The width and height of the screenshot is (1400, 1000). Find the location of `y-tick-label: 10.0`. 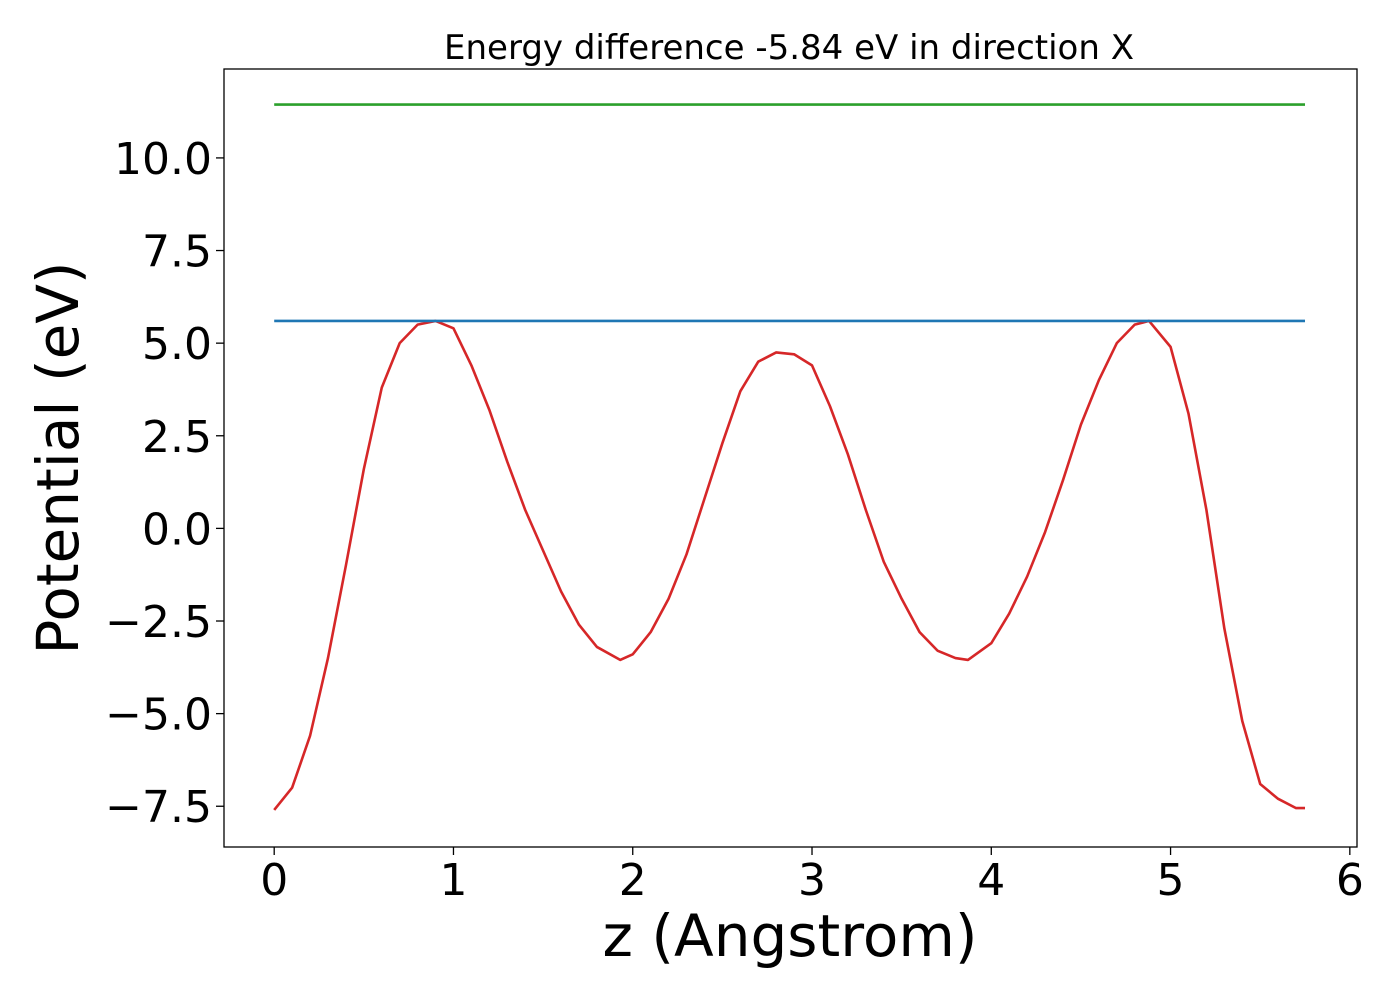

y-tick-label: 10.0 is located at coordinates (163, 159).